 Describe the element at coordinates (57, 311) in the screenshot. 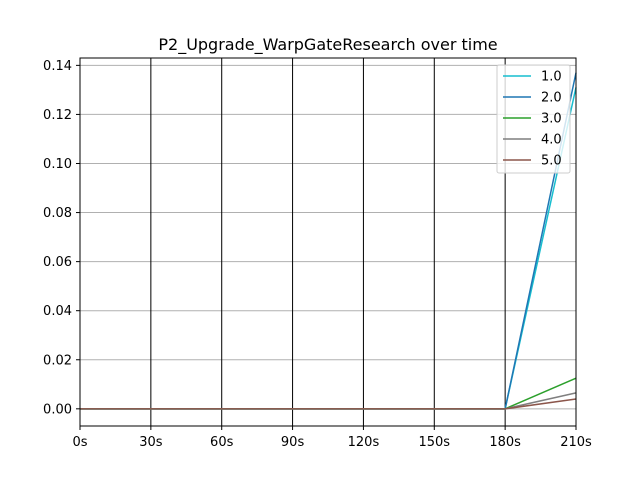

I see `y-tick-label: 0.04` at that location.